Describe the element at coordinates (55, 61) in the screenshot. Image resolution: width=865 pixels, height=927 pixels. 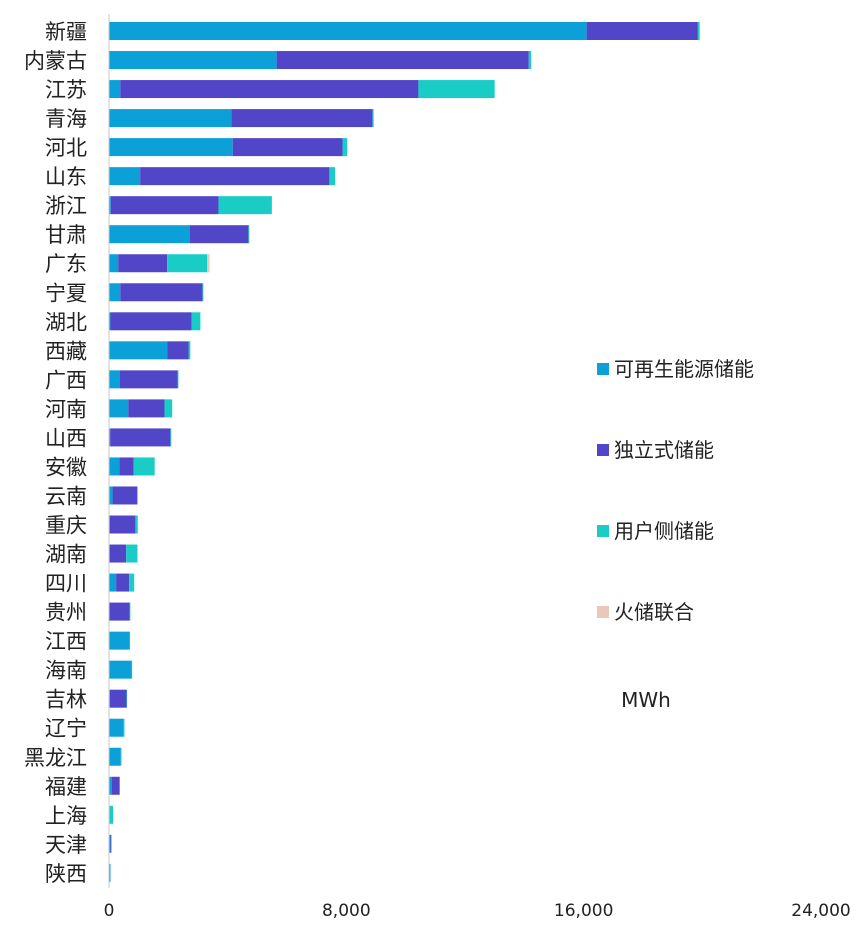
I see `category-label: 内蒙古` at that location.